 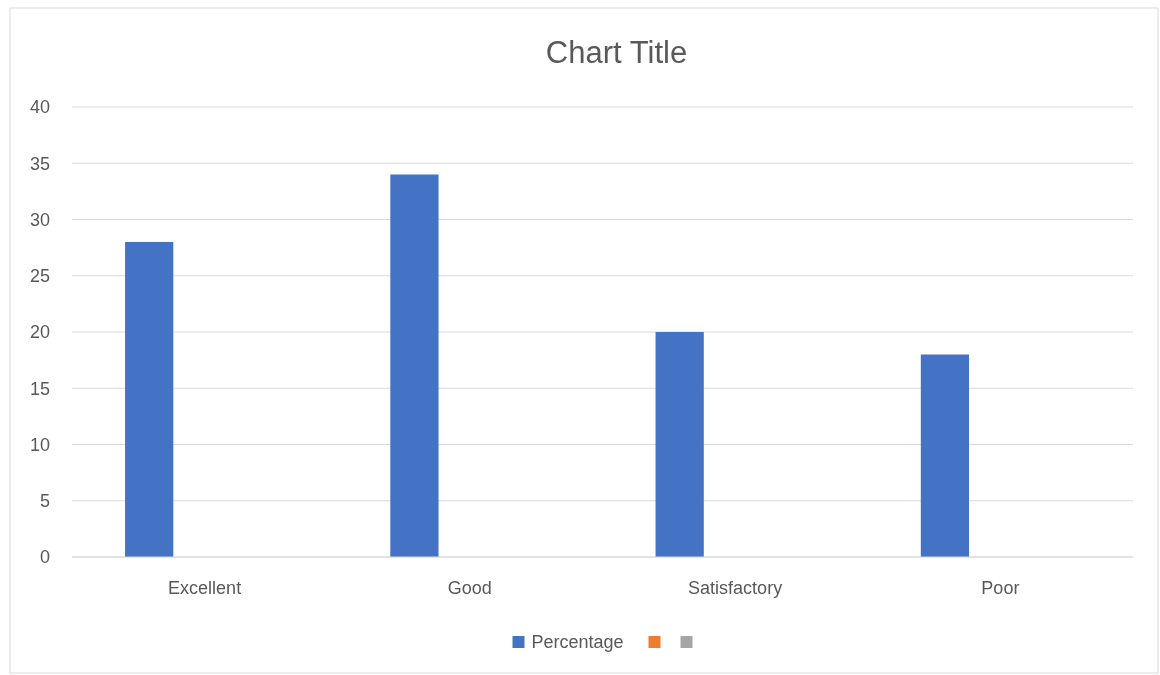 What do you see at coordinates (39, 163) in the screenshot?
I see `y-tick-label: 35` at bounding box center [39, 163].